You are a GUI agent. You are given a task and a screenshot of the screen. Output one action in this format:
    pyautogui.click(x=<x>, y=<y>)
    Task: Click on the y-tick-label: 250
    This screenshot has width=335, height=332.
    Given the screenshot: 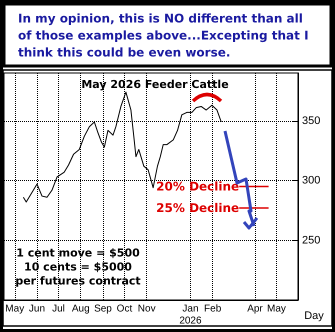 What is the action you would take?
    pyautogui.click(x=311, y=240)
    